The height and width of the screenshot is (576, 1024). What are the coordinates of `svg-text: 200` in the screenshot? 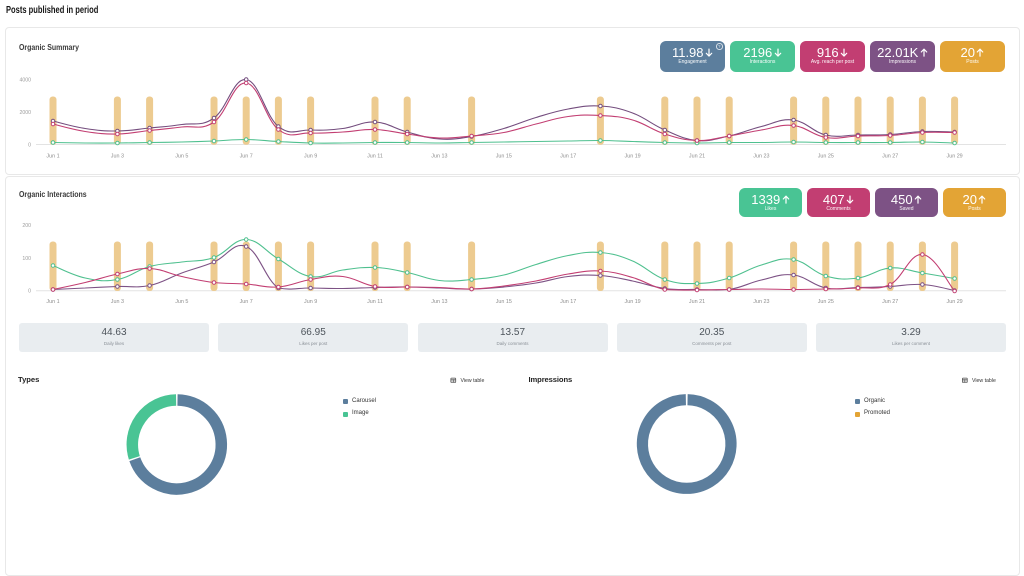 It's located at (26, 226).